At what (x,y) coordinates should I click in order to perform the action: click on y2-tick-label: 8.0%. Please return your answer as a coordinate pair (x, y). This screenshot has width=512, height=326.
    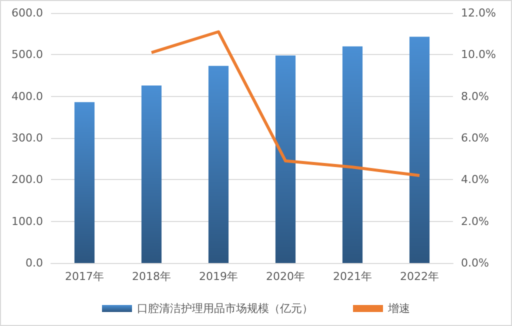
    Looking at the image, I should click on (475, 96).